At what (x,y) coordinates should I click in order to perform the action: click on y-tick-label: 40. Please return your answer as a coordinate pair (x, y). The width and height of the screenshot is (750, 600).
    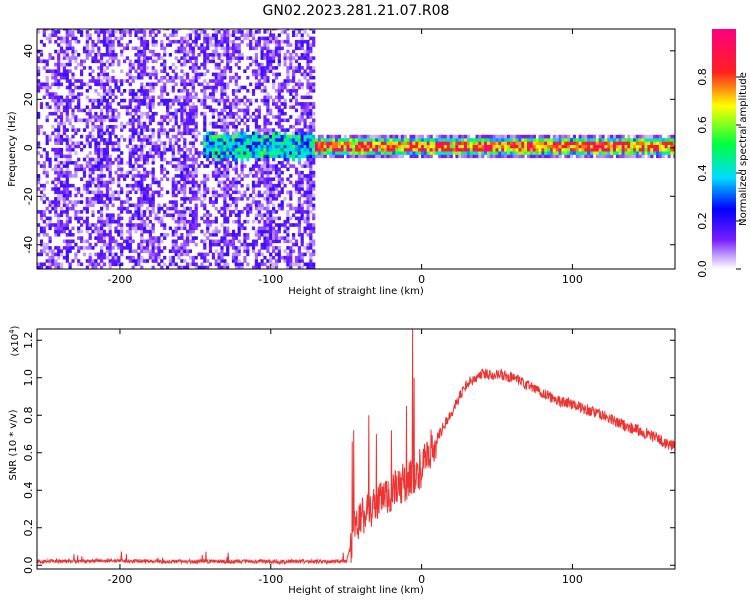
    Looking at the image, I should click on (28, 51).